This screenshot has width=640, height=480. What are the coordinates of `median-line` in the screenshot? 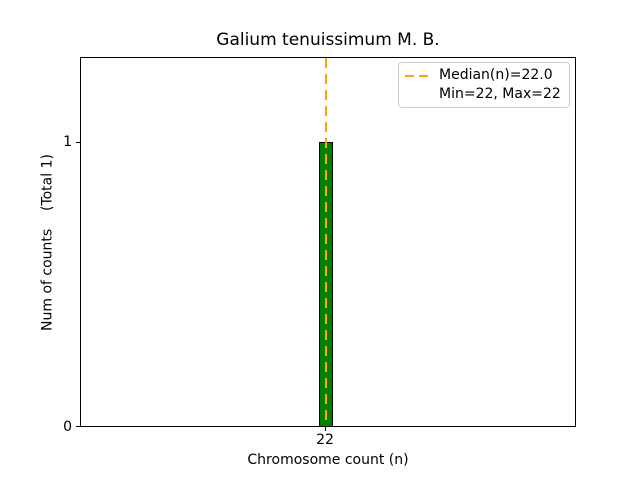 It's located at (326, 242).